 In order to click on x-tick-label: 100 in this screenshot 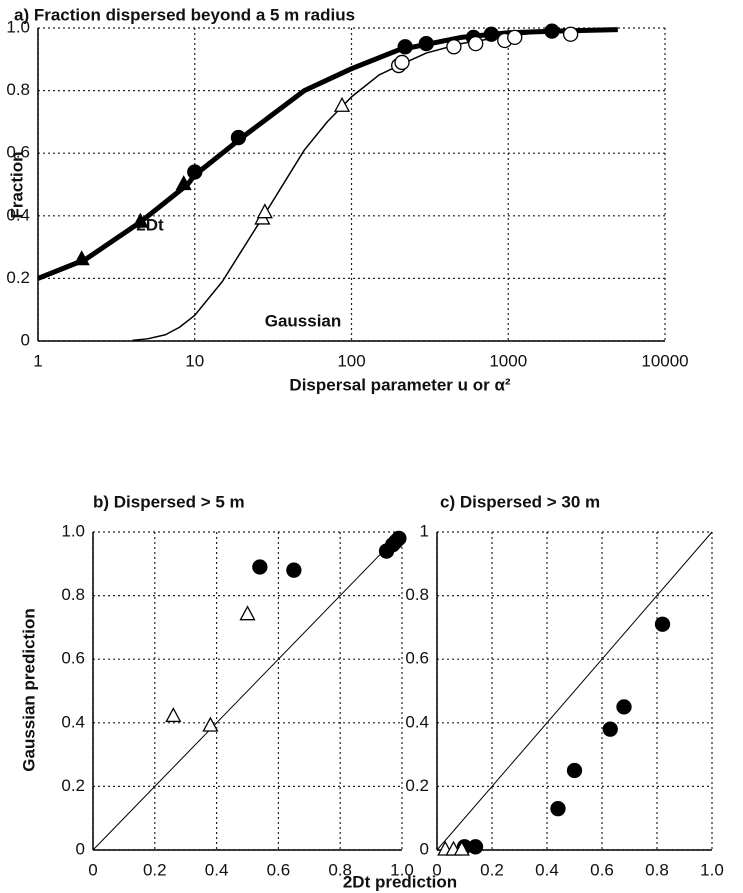, I will do `click(351, 360)`.